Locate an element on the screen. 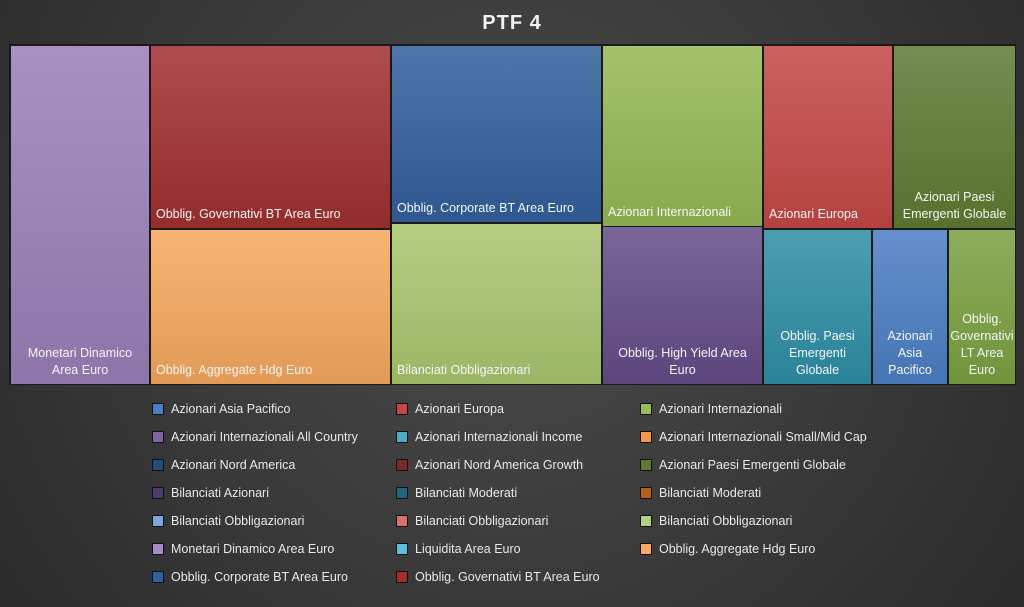 This screenshot has height=607, width=1024. treemap-tile: Obblig. Aggregate Hdg Euro is located at coordinates (270, 307).